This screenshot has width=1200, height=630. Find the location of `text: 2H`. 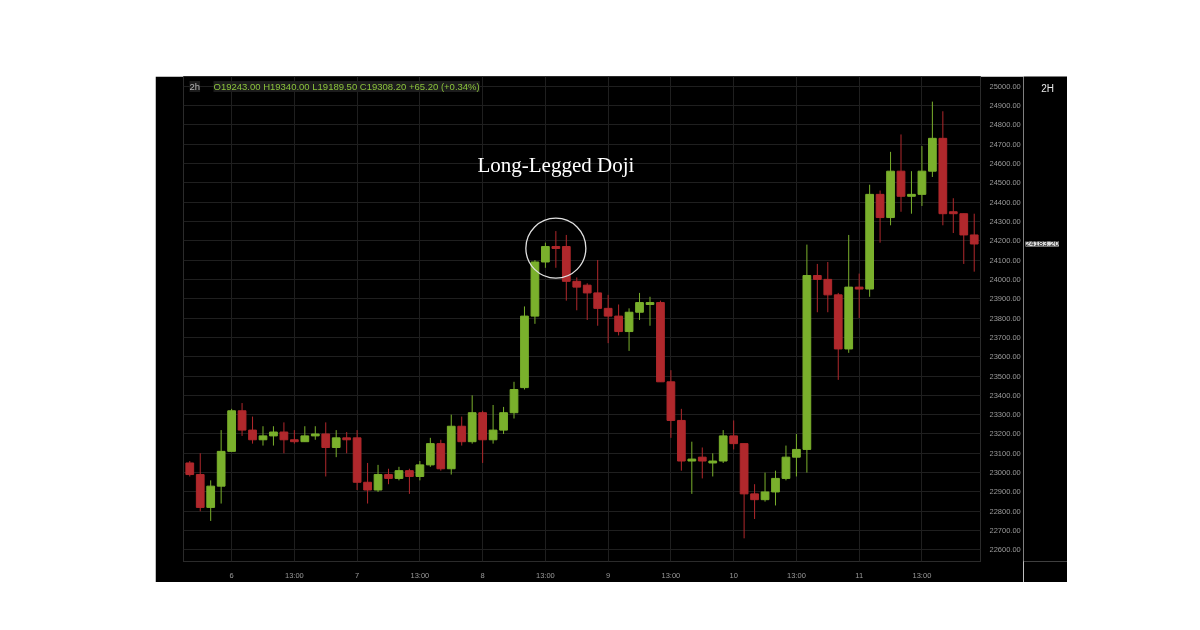

text: 2H is located at coordinates (1048, 88).